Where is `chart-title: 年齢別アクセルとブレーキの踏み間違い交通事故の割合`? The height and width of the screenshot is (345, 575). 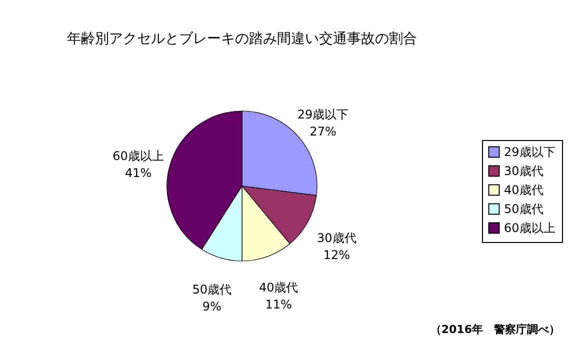
chart-title: 年齢別アクセルとブレーキの踏み間違い交通事故の割合 is located at coordinates (242, 39).